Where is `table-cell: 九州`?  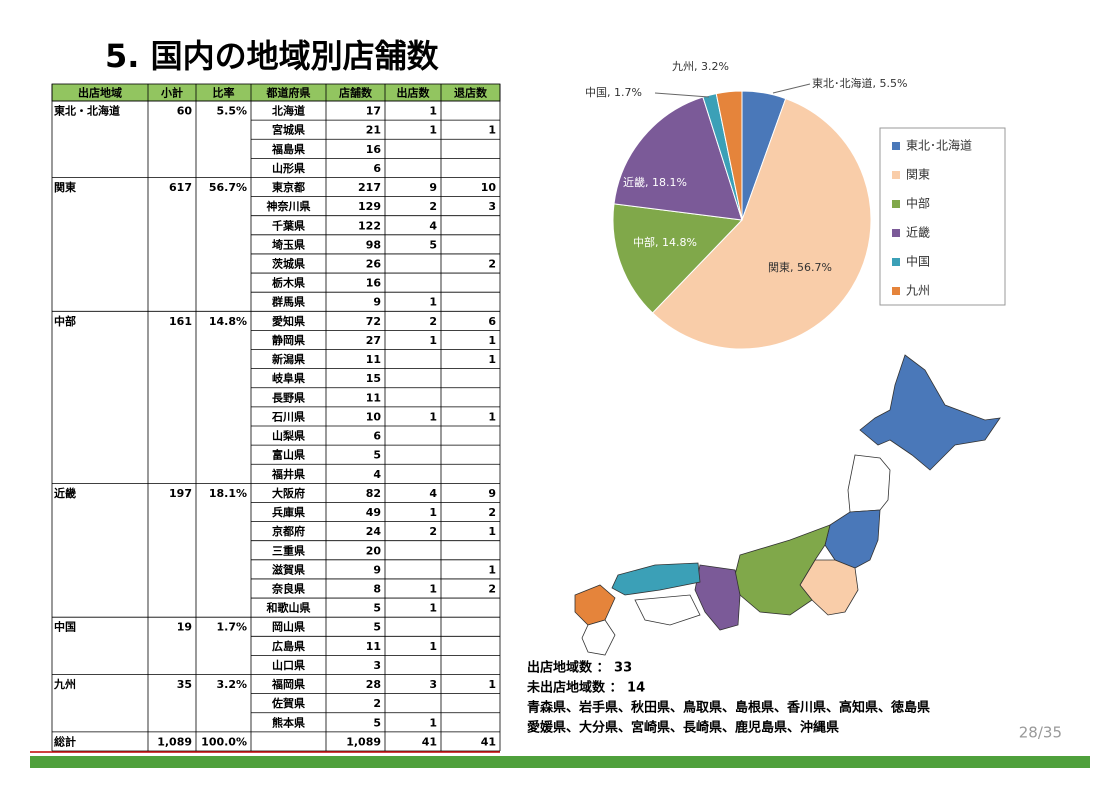 table-cell: 九州 is located at coordinates (64, 684).